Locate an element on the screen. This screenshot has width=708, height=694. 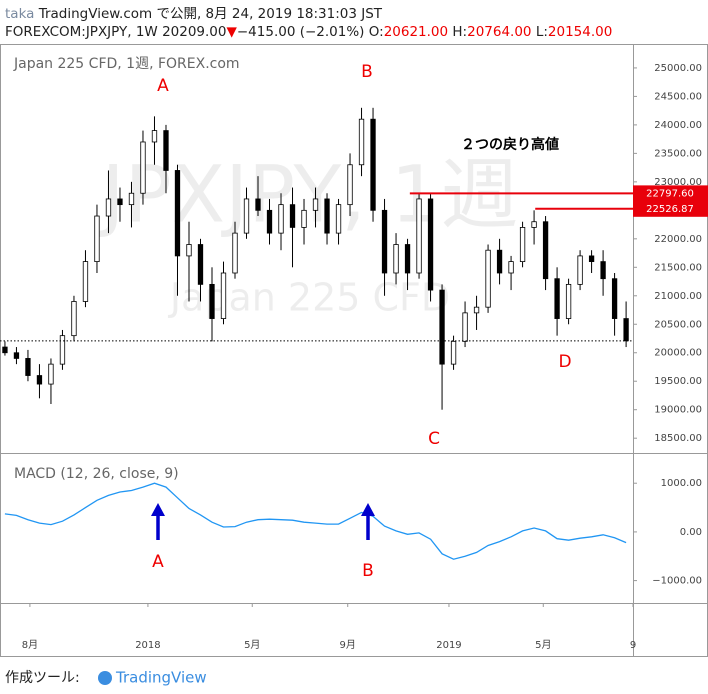
y-tick-label: 19500.00 is located at coordinates (678, 381).